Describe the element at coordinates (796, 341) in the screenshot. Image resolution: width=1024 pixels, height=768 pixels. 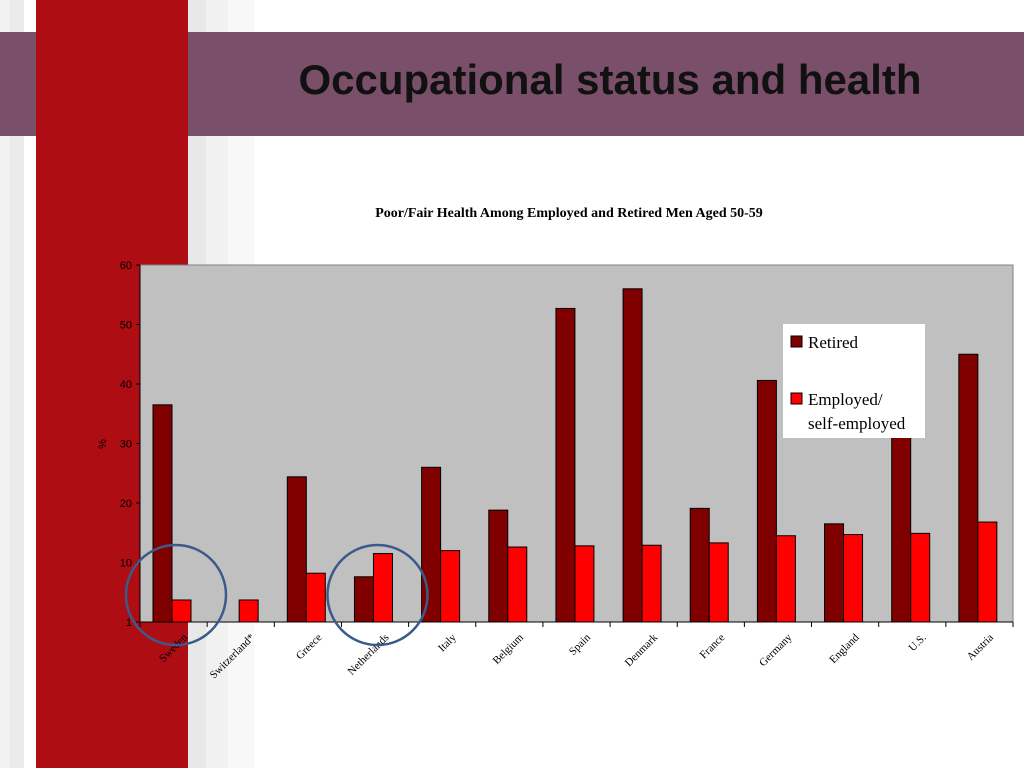
I see `legend-swatch-retired` at that location.